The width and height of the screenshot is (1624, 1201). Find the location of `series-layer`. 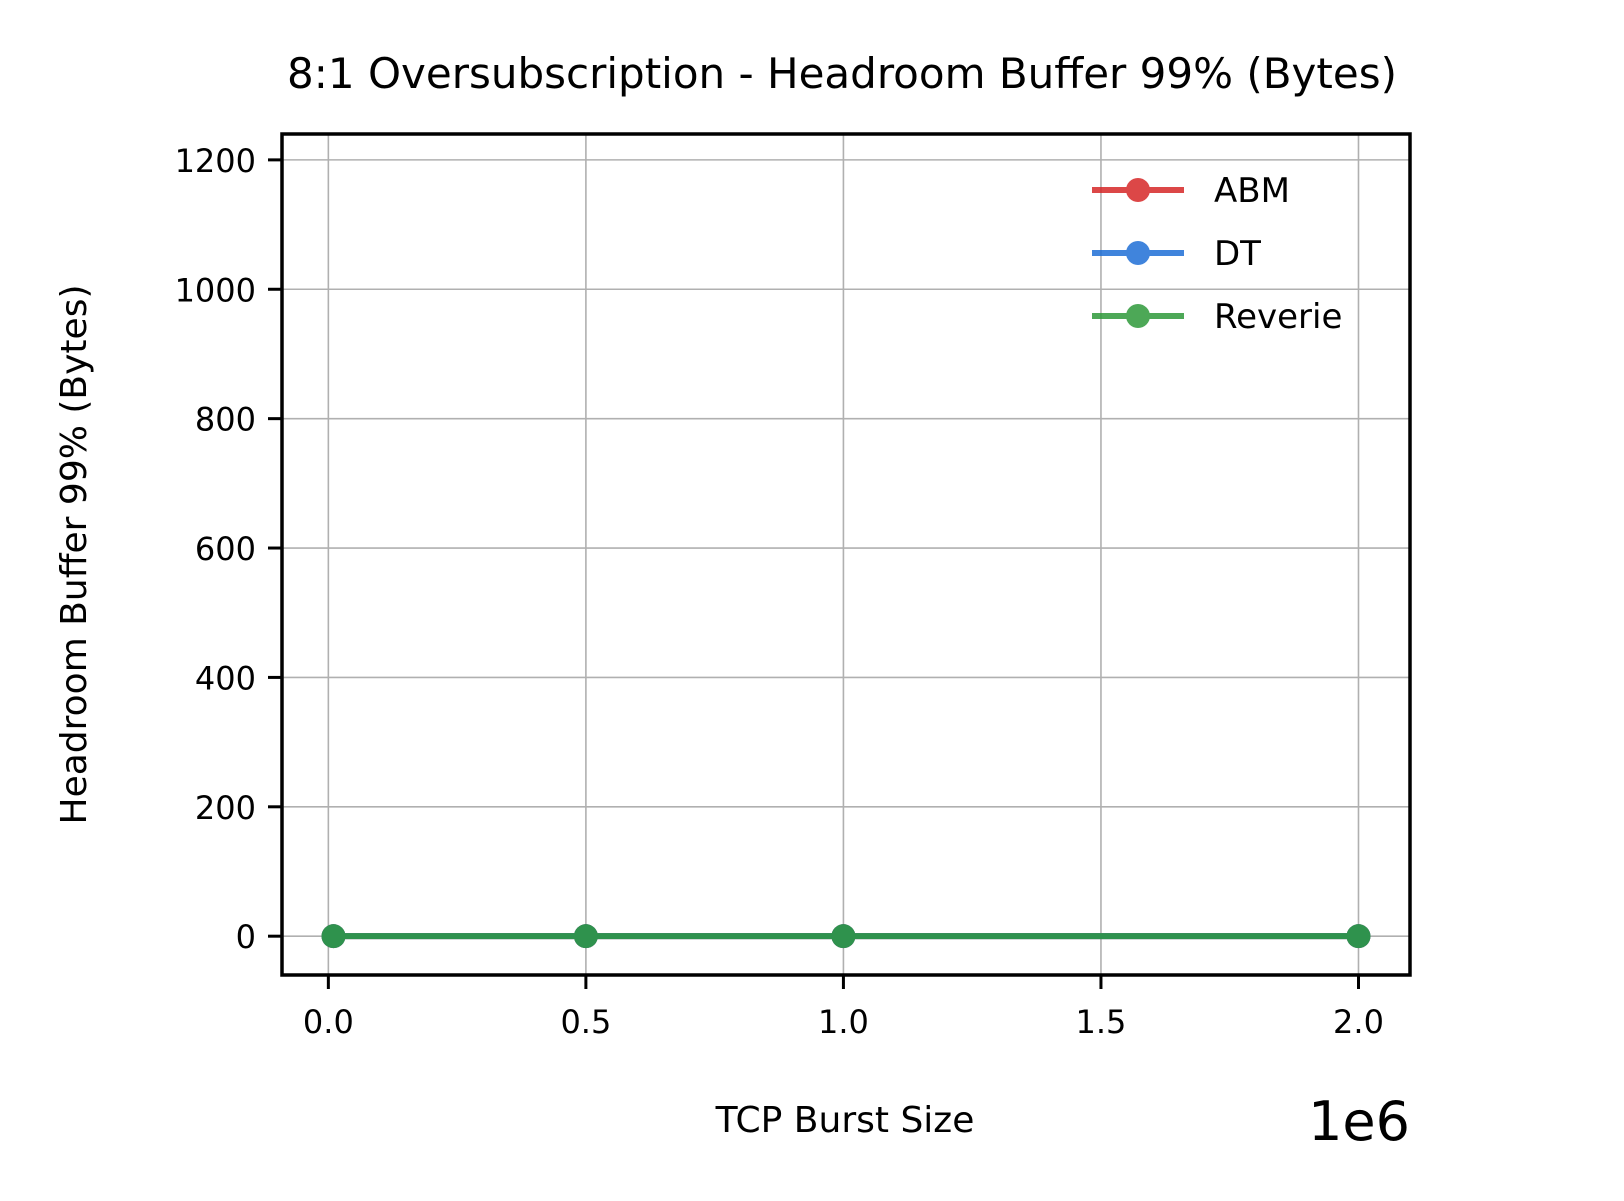

series-layer is located at coordinates (846, 936).